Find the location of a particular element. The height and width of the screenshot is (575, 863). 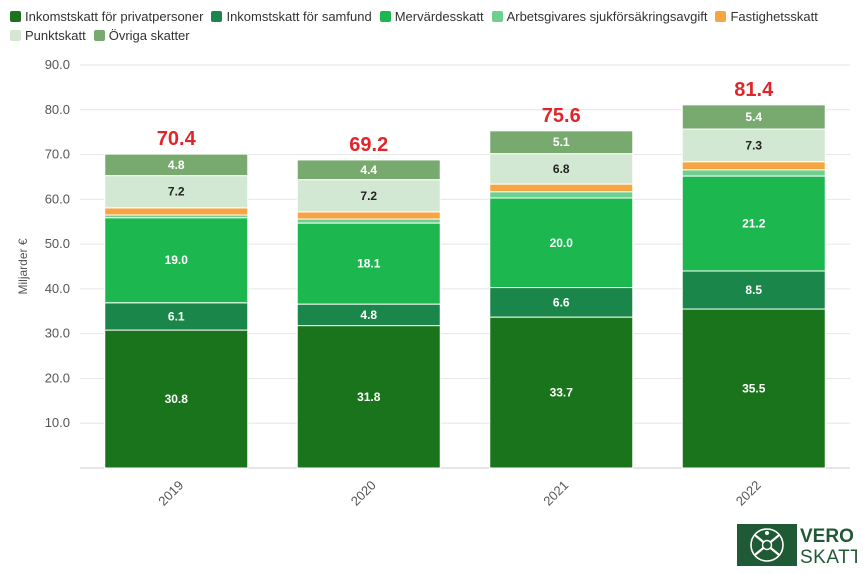

legend-item-5: Punktskatt is located at coordinates (48, 35).